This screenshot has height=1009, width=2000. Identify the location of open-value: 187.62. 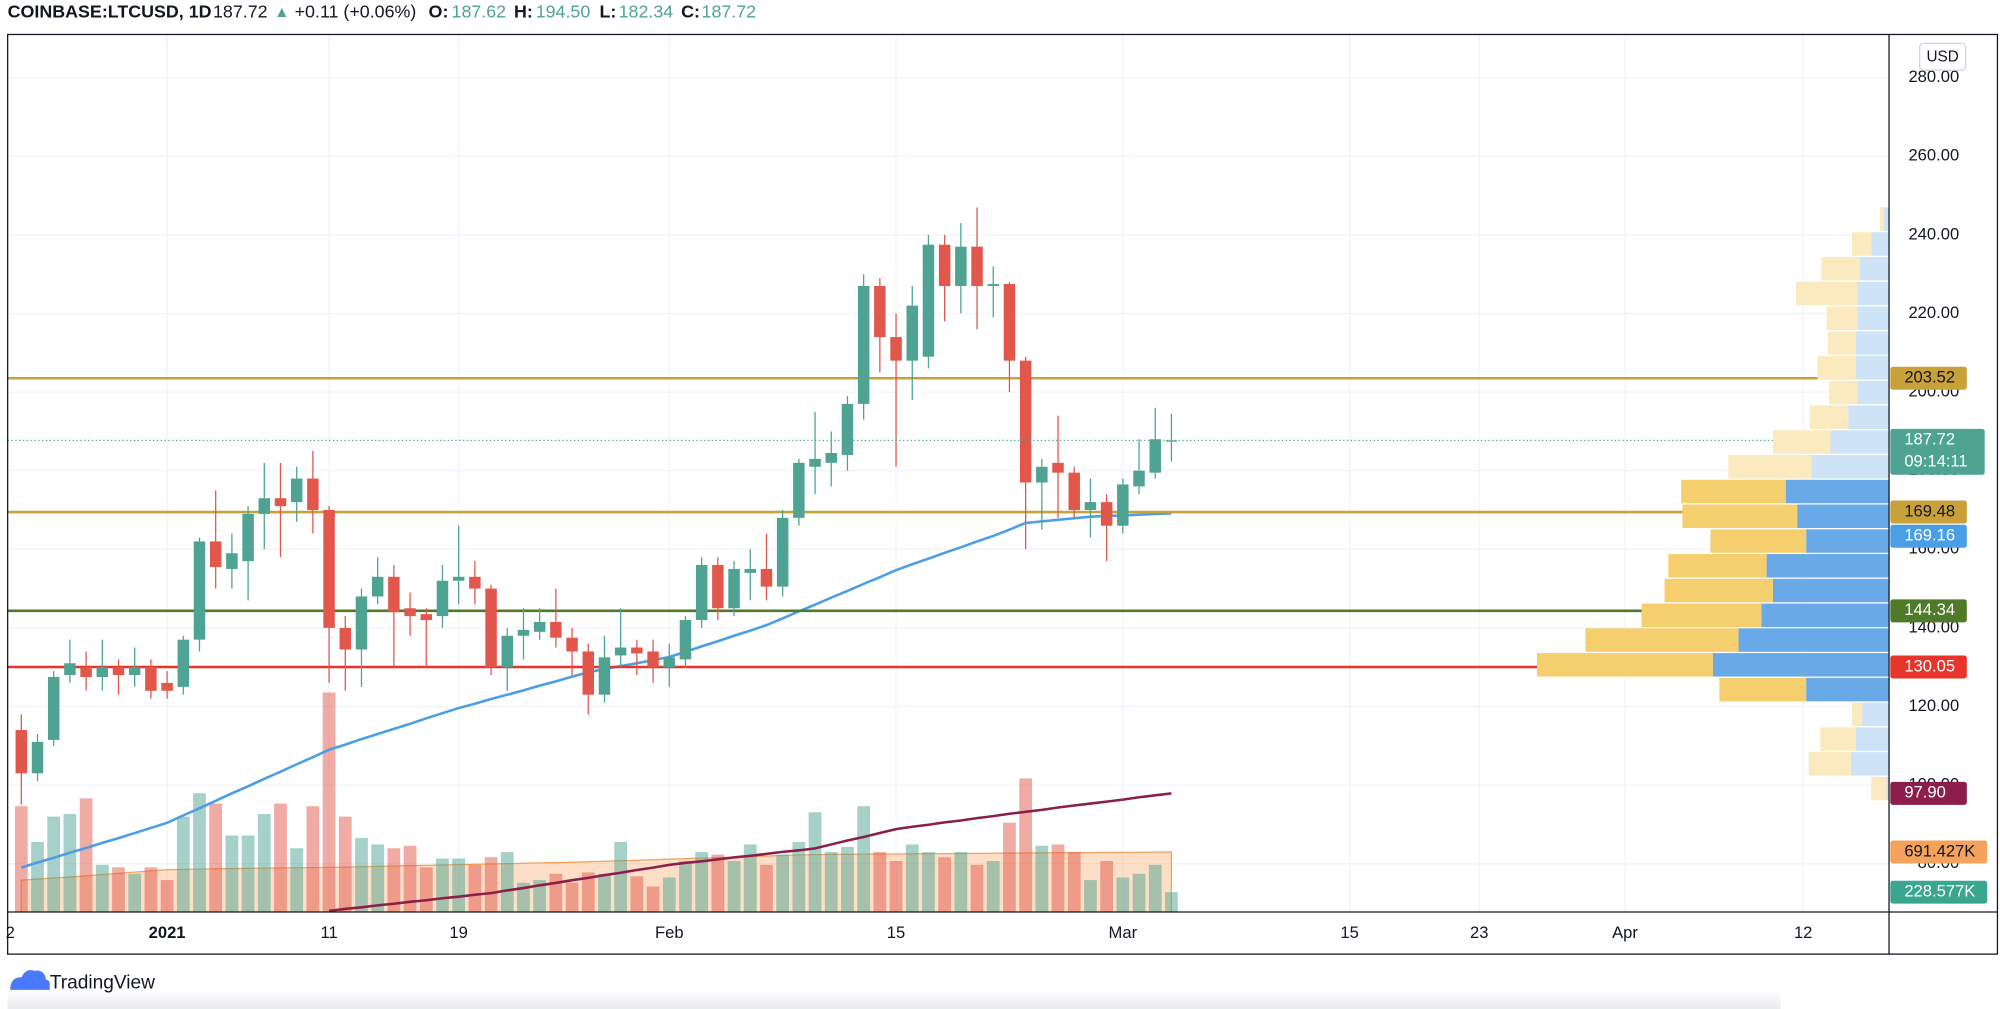
(479, 12).